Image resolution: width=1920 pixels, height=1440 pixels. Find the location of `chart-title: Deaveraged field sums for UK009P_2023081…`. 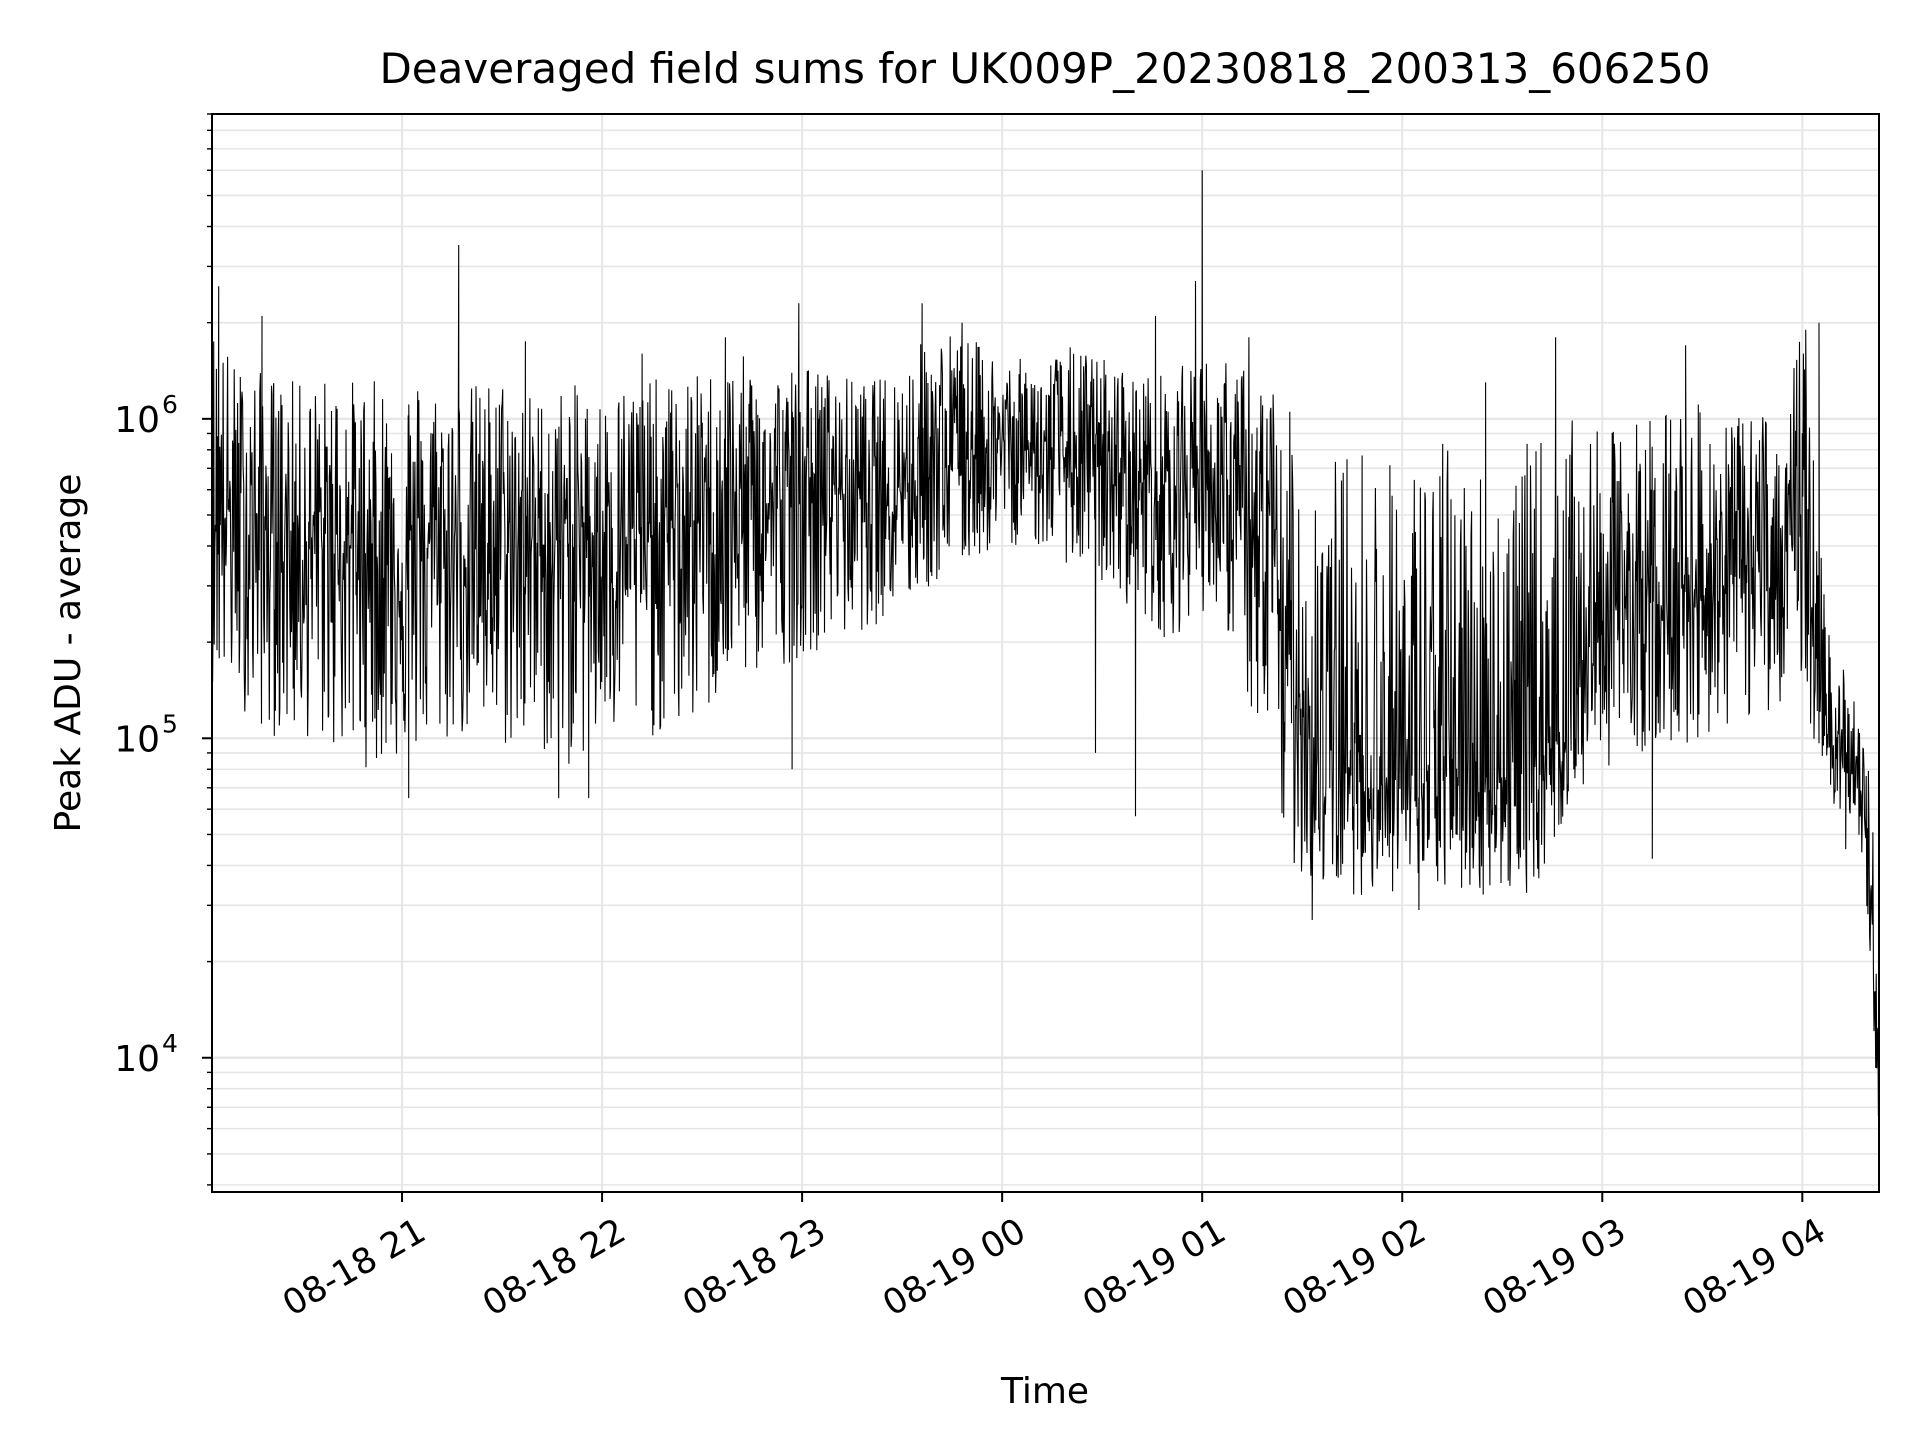

chart-title: Deaveraged field sums for UK009P_2023081… is located at coordinates (1044, 68).